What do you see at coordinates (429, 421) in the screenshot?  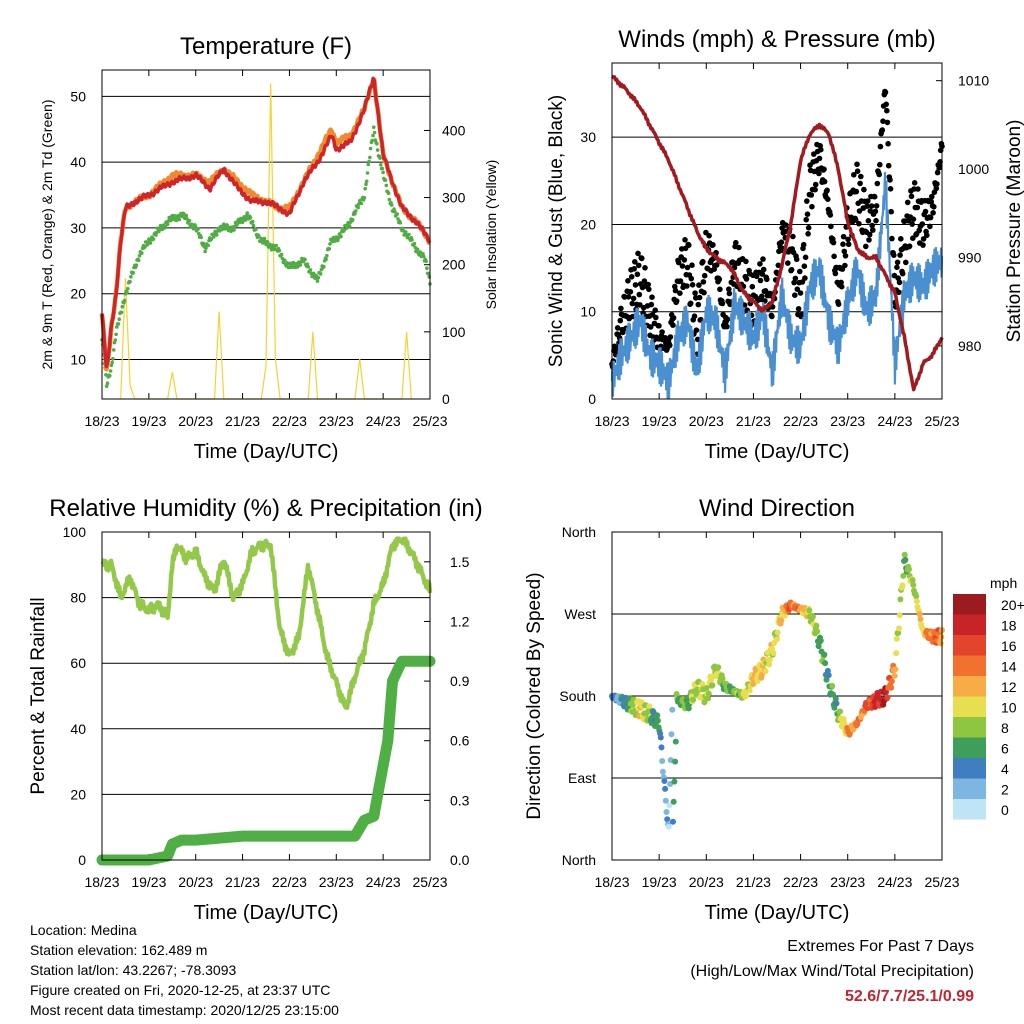 I see `x-tick-label: 25/23` at bounding box center [429, 421].